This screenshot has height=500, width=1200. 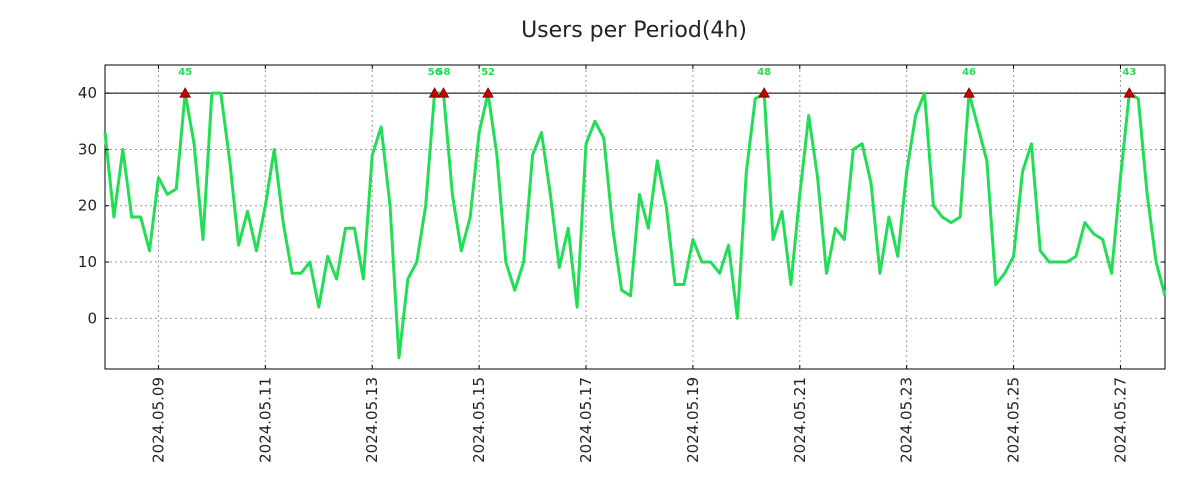 I want to click on peak-label-1: 56, so click(x=435, y=72).